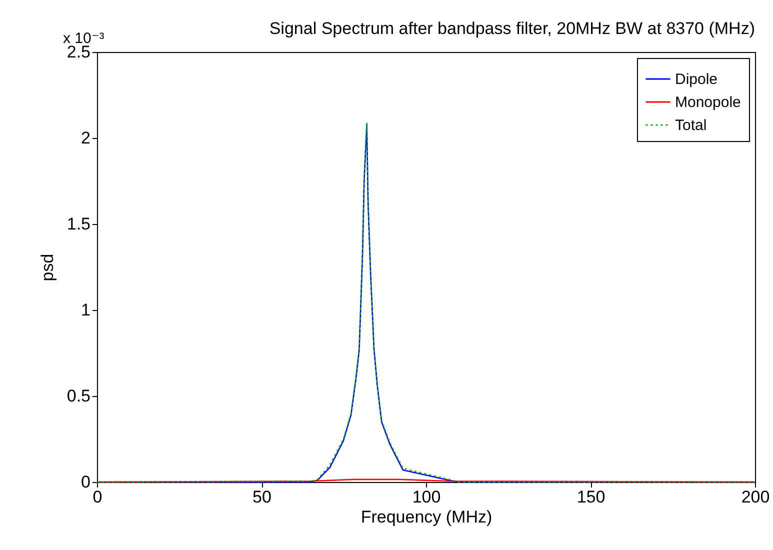 The height and width of the screenshot is (550, 773). Describe the element at coordinates (85, 138) in the screenshot. I see `y-tick-label: 2` at that location.